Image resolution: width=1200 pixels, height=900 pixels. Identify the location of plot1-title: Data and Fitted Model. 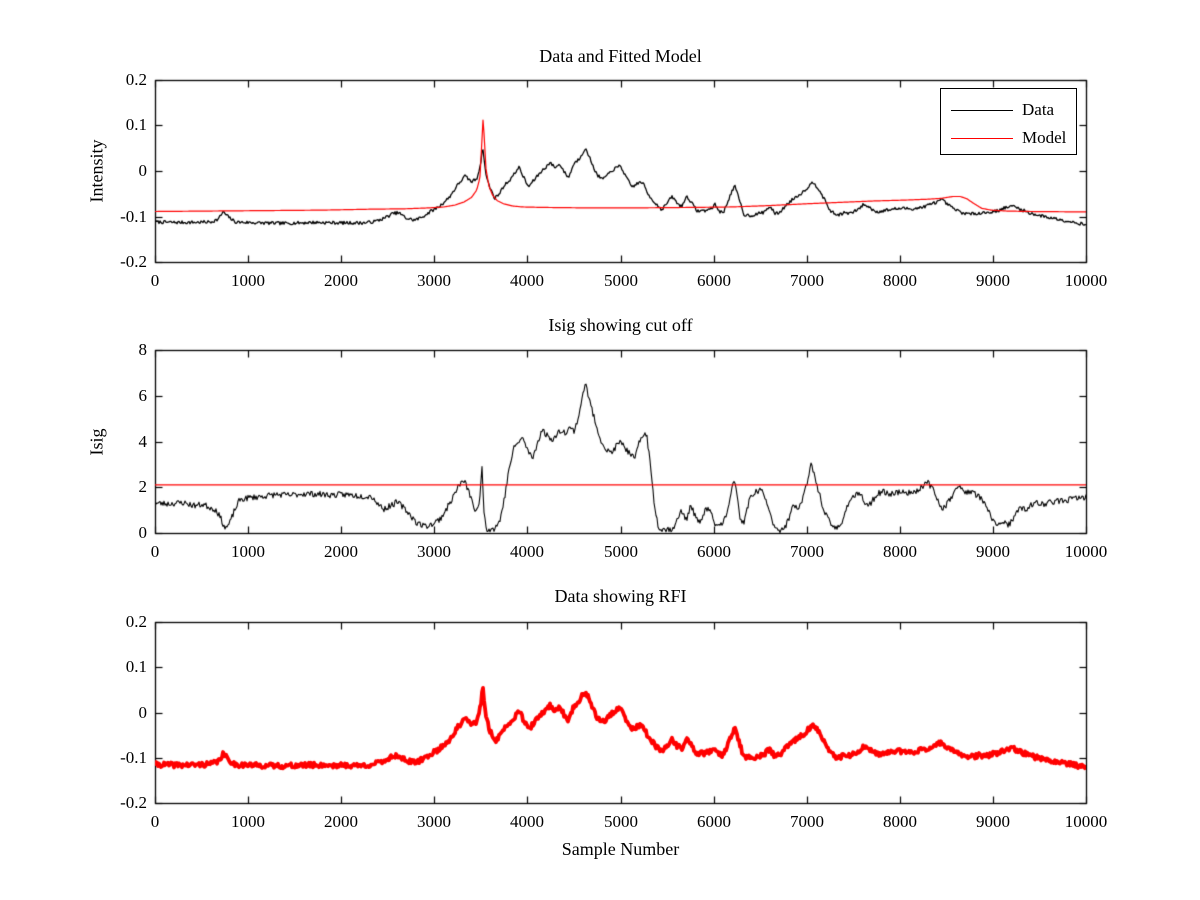
(620, 56).